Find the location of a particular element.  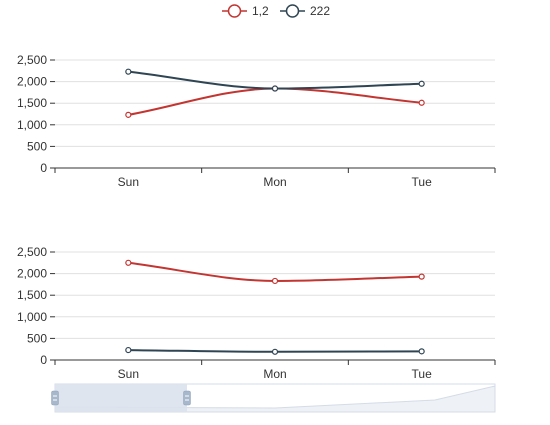

series-line is located at coordinates (275, 101).